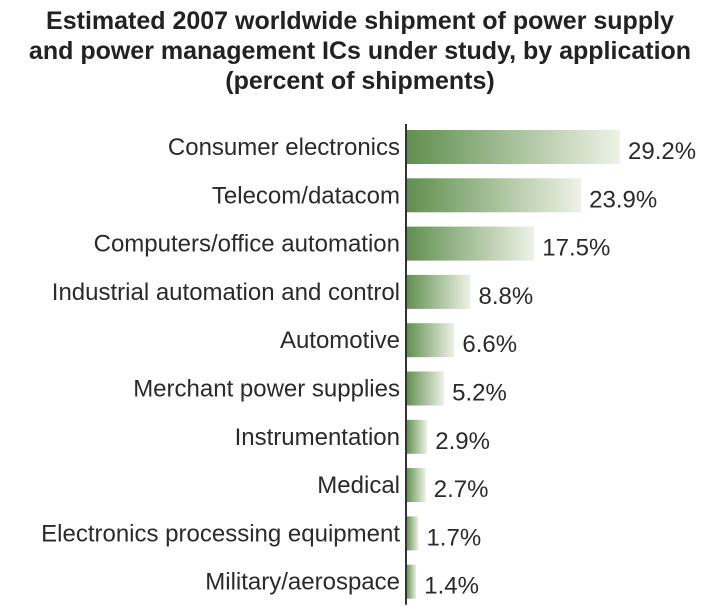 This screenshot has height=607, width=720. Describe the element at coordinates (340, 340) in the screenshot. I see `category-label-4: Automotive` at that location.